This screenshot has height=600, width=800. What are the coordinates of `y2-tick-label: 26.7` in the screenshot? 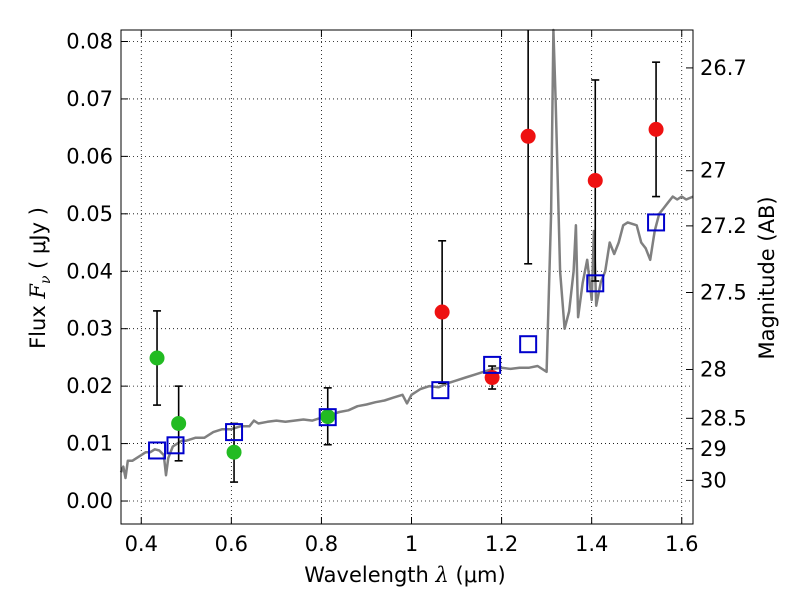 It's located at (723, 68).